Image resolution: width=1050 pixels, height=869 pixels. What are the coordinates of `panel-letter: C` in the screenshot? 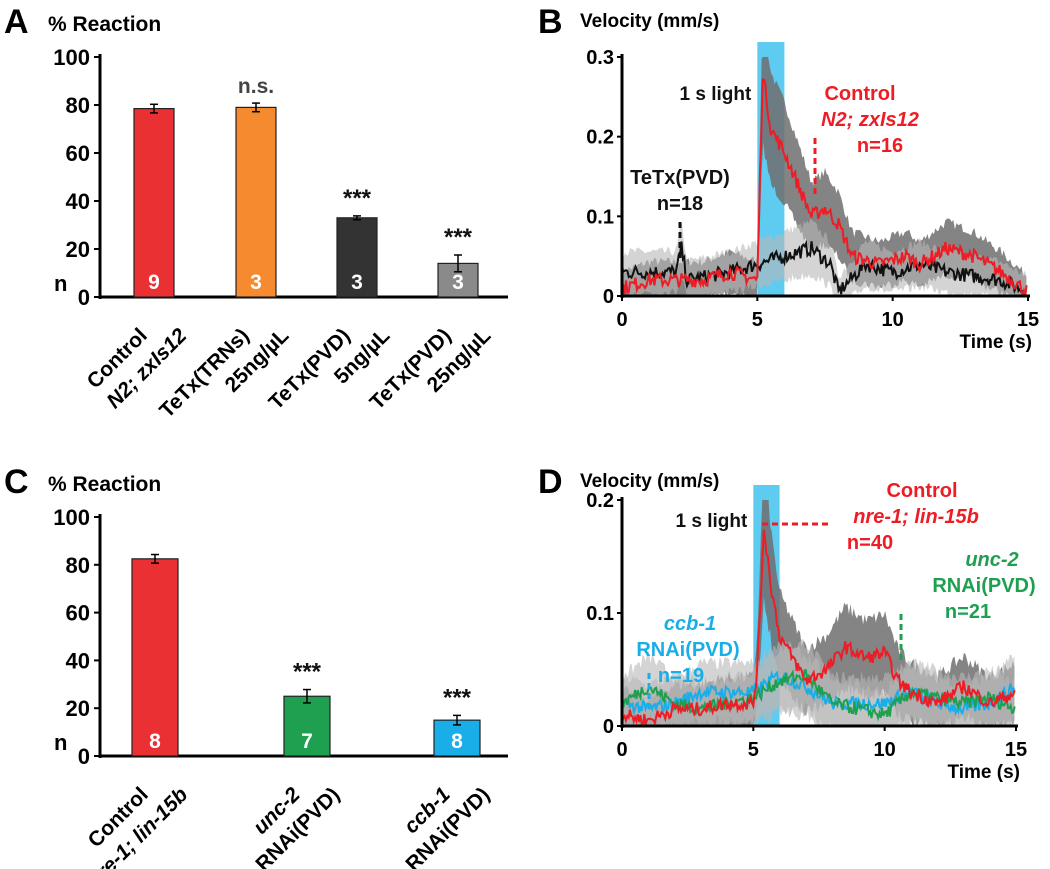 It's located at (16, 482).